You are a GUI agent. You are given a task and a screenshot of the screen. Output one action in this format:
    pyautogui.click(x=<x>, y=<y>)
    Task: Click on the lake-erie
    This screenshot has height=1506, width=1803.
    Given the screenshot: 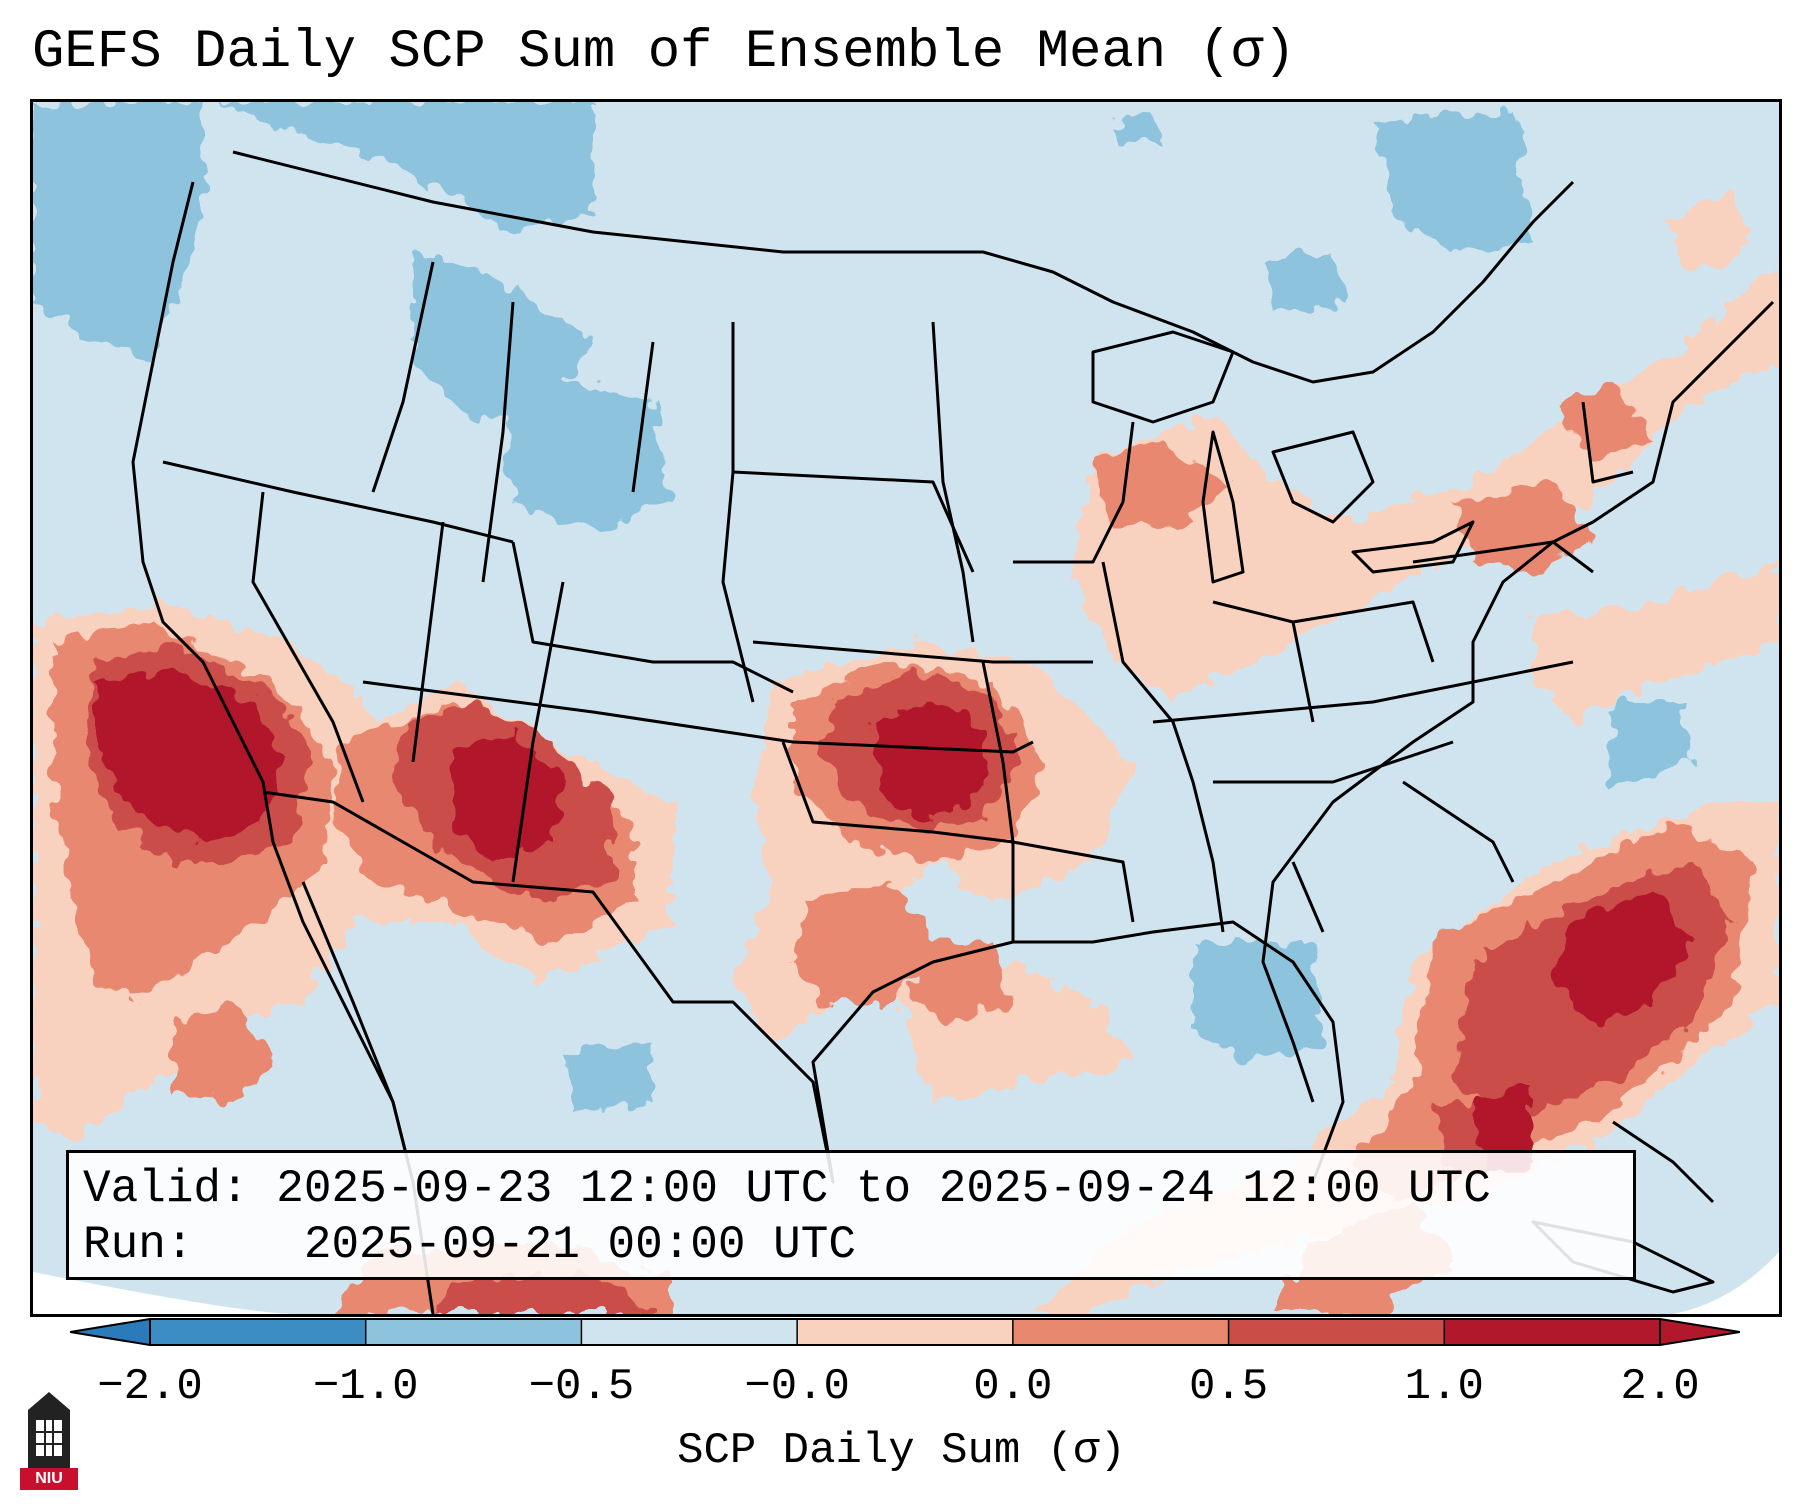 What is the action you would take?
    pyautogui.click(x=1413, y=547)
    